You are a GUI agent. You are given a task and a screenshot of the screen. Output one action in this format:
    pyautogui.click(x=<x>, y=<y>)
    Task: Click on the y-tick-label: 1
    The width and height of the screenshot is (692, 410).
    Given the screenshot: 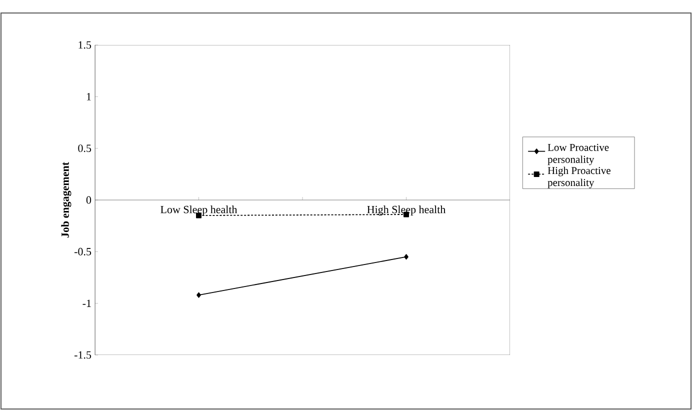 What is the action you would take?
    pyautogui.click(x=88, y=96)
    